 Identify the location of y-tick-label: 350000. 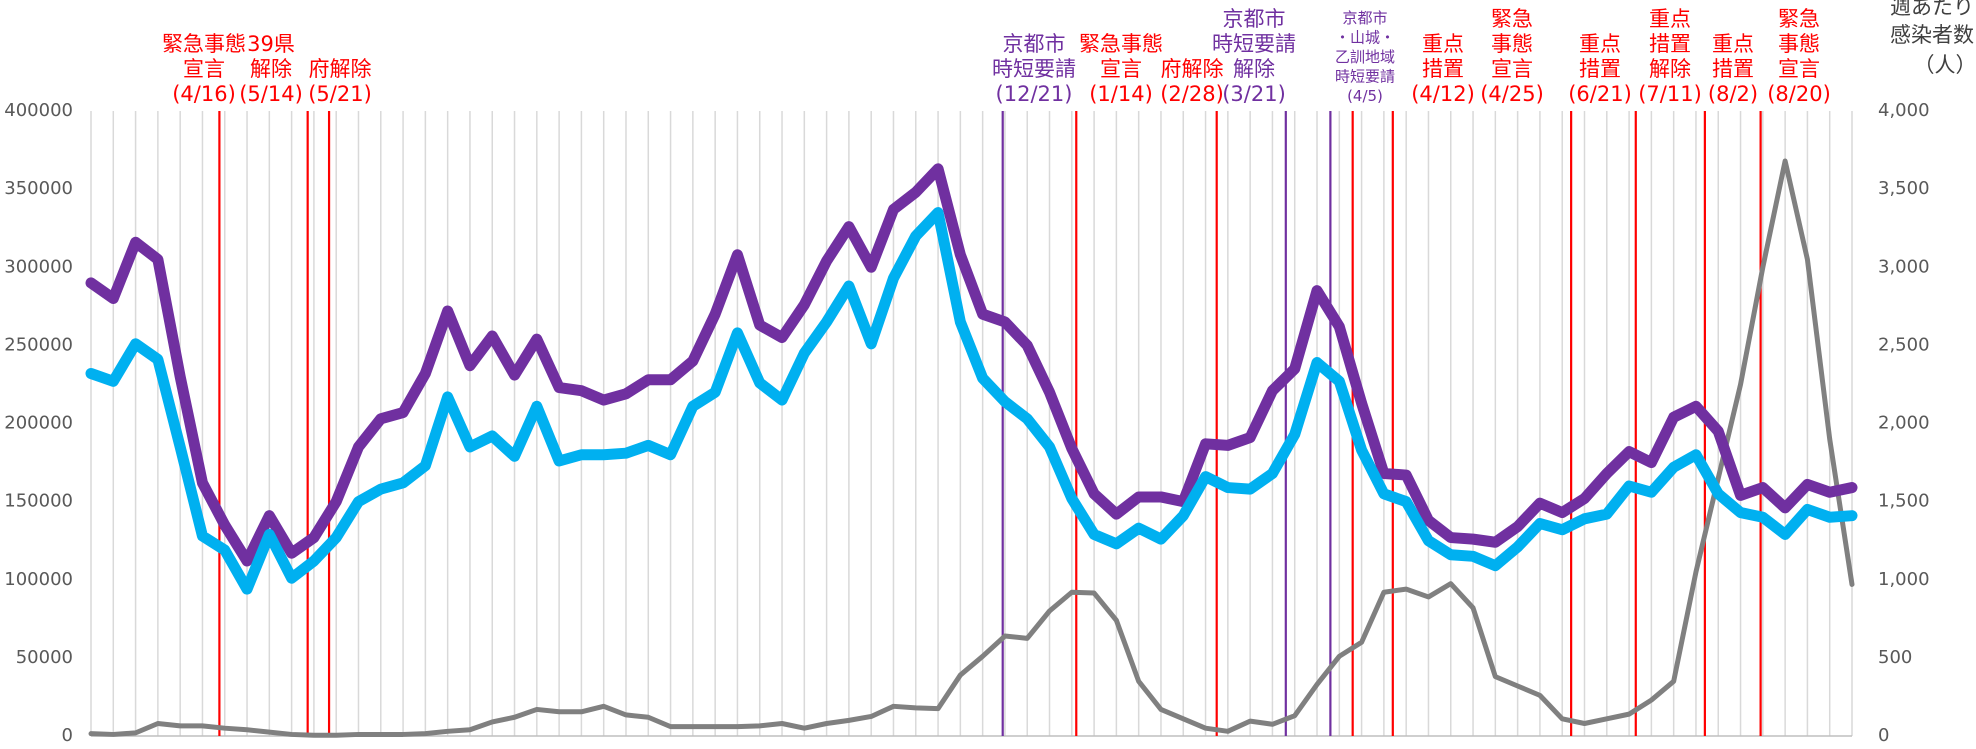
(38, 188).